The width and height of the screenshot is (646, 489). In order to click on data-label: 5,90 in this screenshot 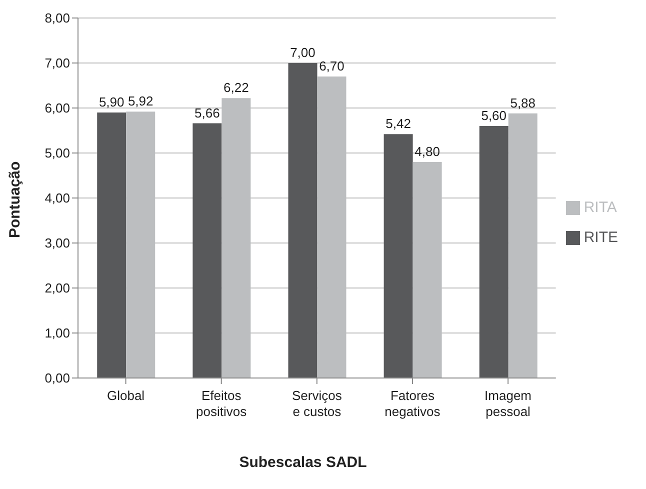, I will do `click(111, 102)`.